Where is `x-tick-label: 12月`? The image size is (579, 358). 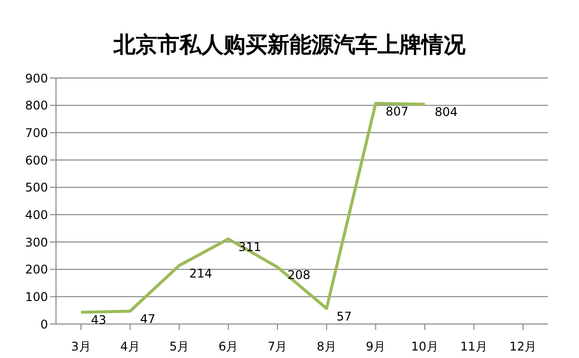 x-tick-label: 12月 is located at coordinates (523, 347).